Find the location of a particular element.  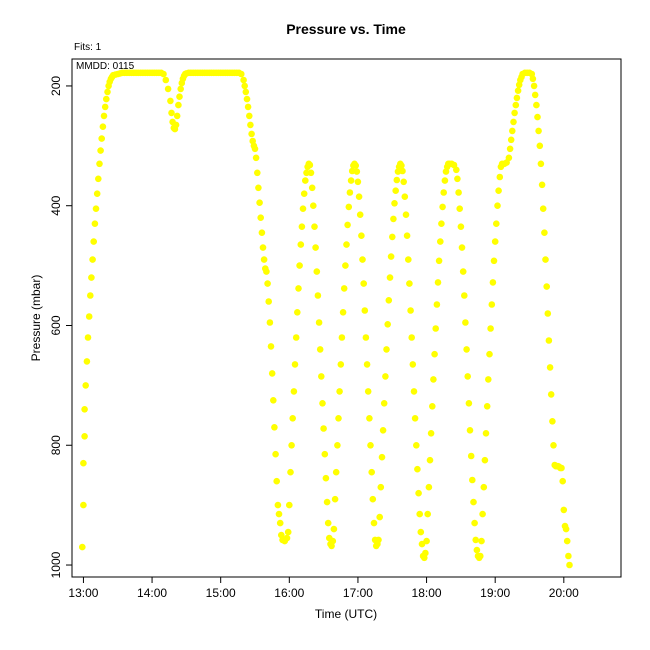

y-tick-label: 200 is located at coordinates (56, 86).